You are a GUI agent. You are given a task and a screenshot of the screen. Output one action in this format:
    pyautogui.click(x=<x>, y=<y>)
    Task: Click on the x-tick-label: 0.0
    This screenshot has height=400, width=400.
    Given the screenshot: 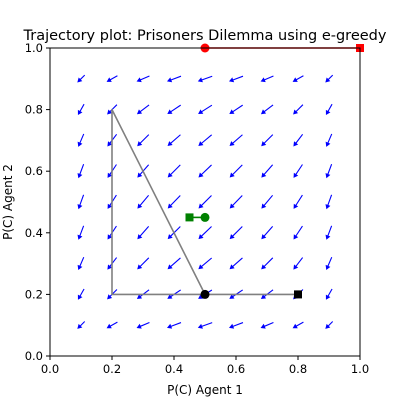 What is the action you would take?
    pyautogui.click(x=50, y=369)
    